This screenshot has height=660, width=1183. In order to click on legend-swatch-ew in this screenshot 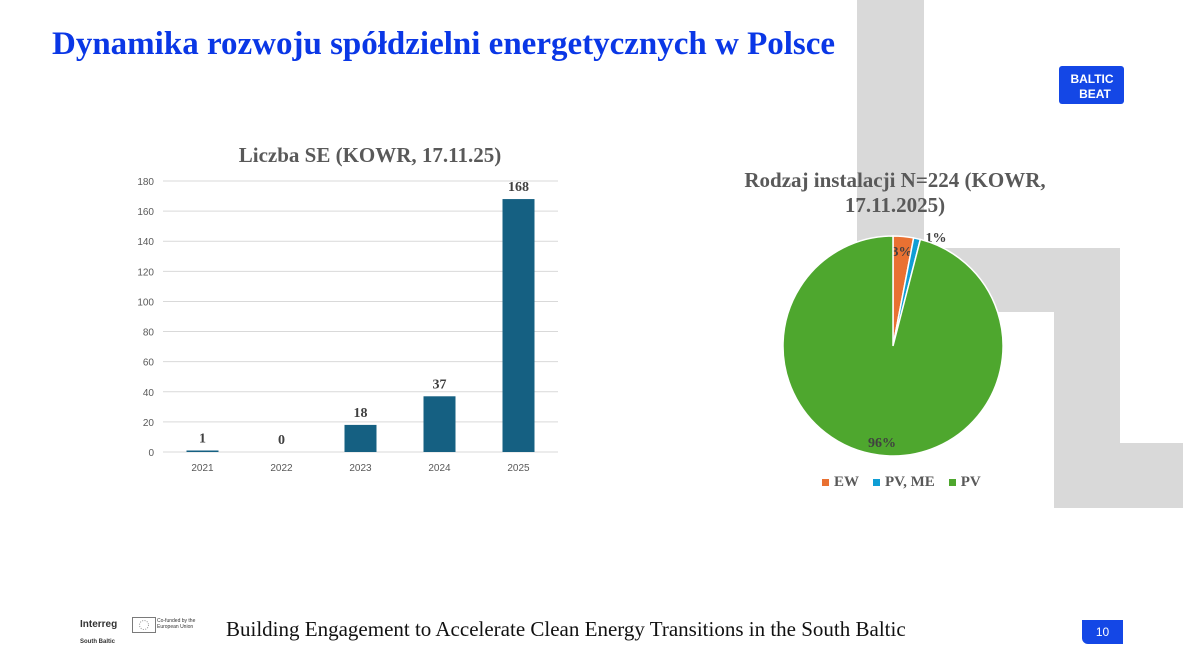, I will do `click(825, 482)`.